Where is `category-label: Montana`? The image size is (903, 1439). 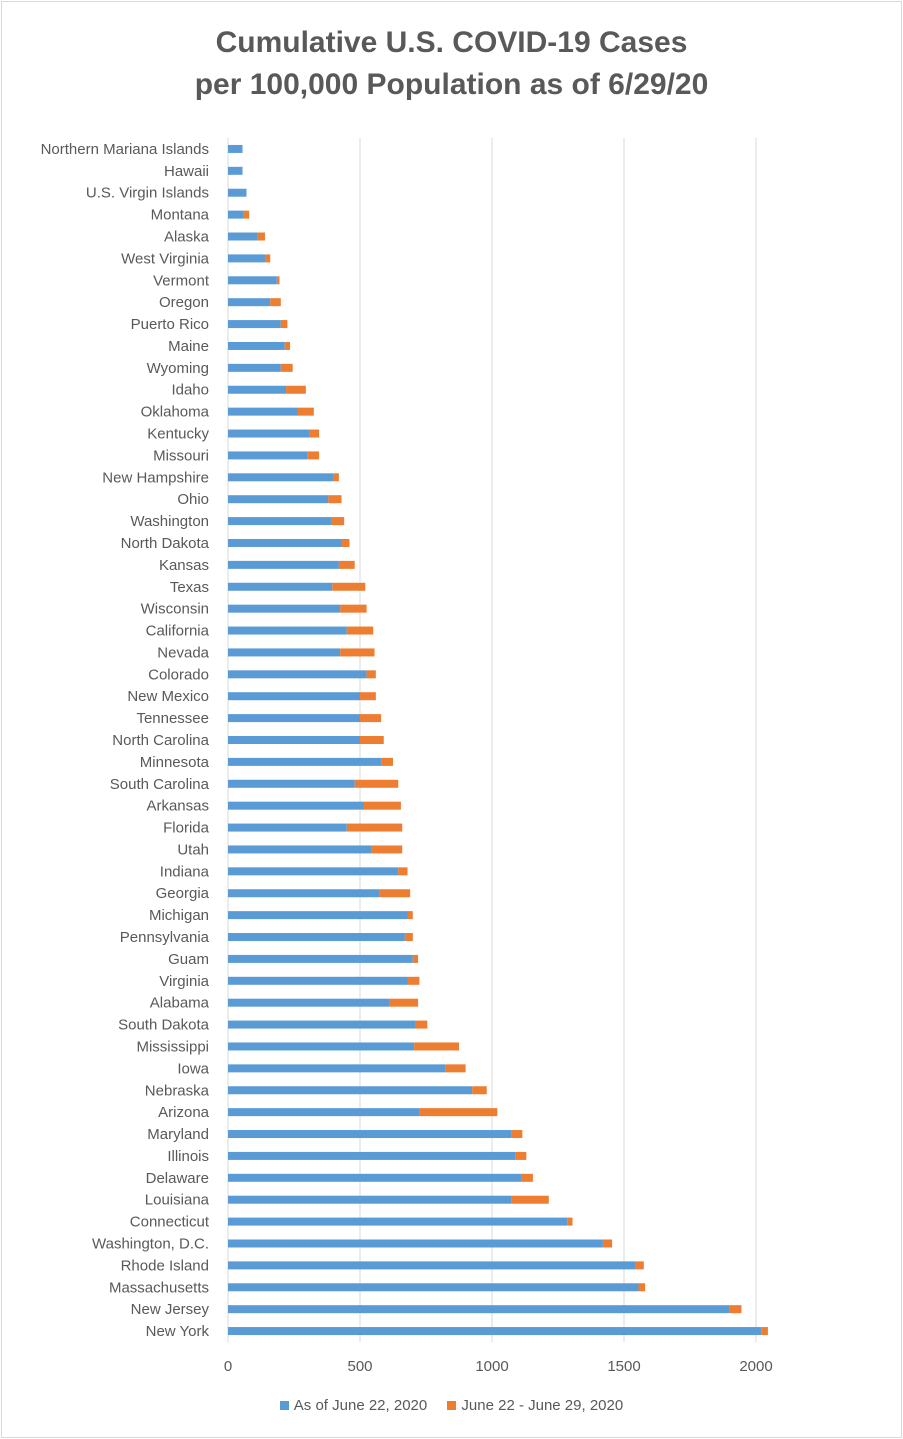 category-label: Montana is located at coordinates (180, 215).